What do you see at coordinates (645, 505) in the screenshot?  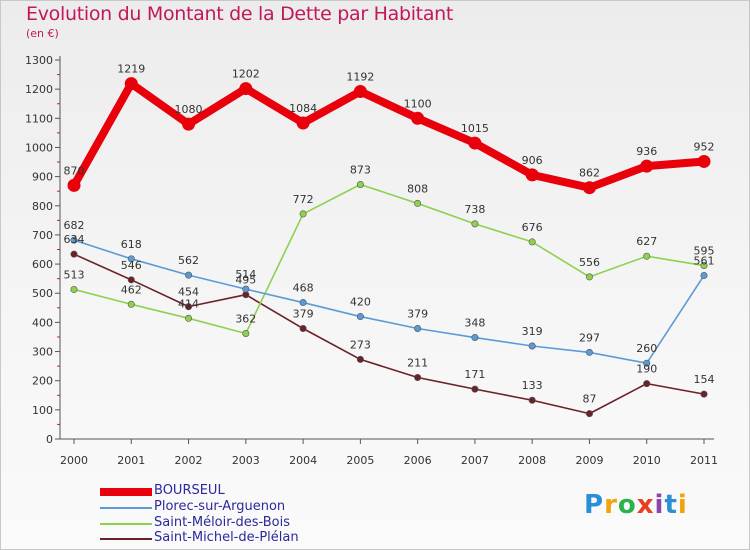 I see `logo-letter: x` at bounding box center [645, 505].